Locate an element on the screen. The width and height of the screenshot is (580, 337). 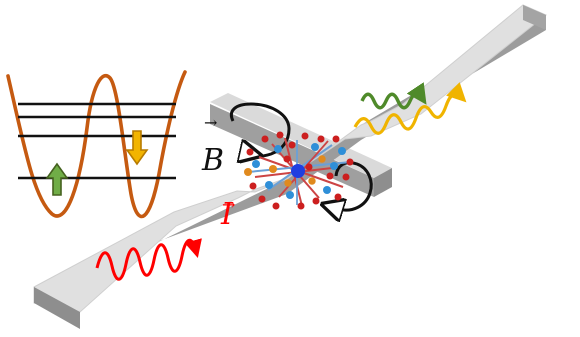
magnetic-field-label: B is located at coordinates (212, 160).